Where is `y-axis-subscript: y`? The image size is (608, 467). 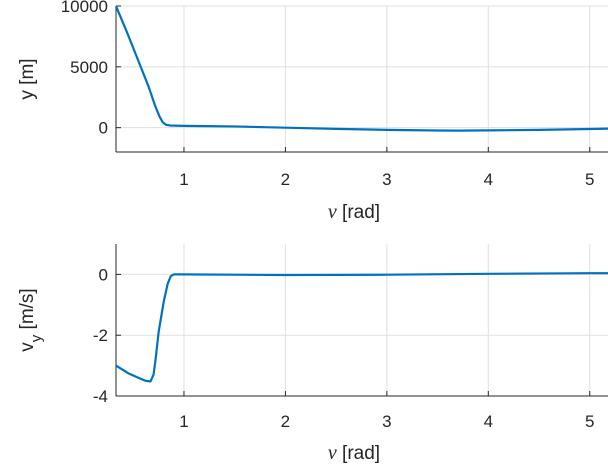
y-axis-subscript: y is located at coordinates (36, 338).